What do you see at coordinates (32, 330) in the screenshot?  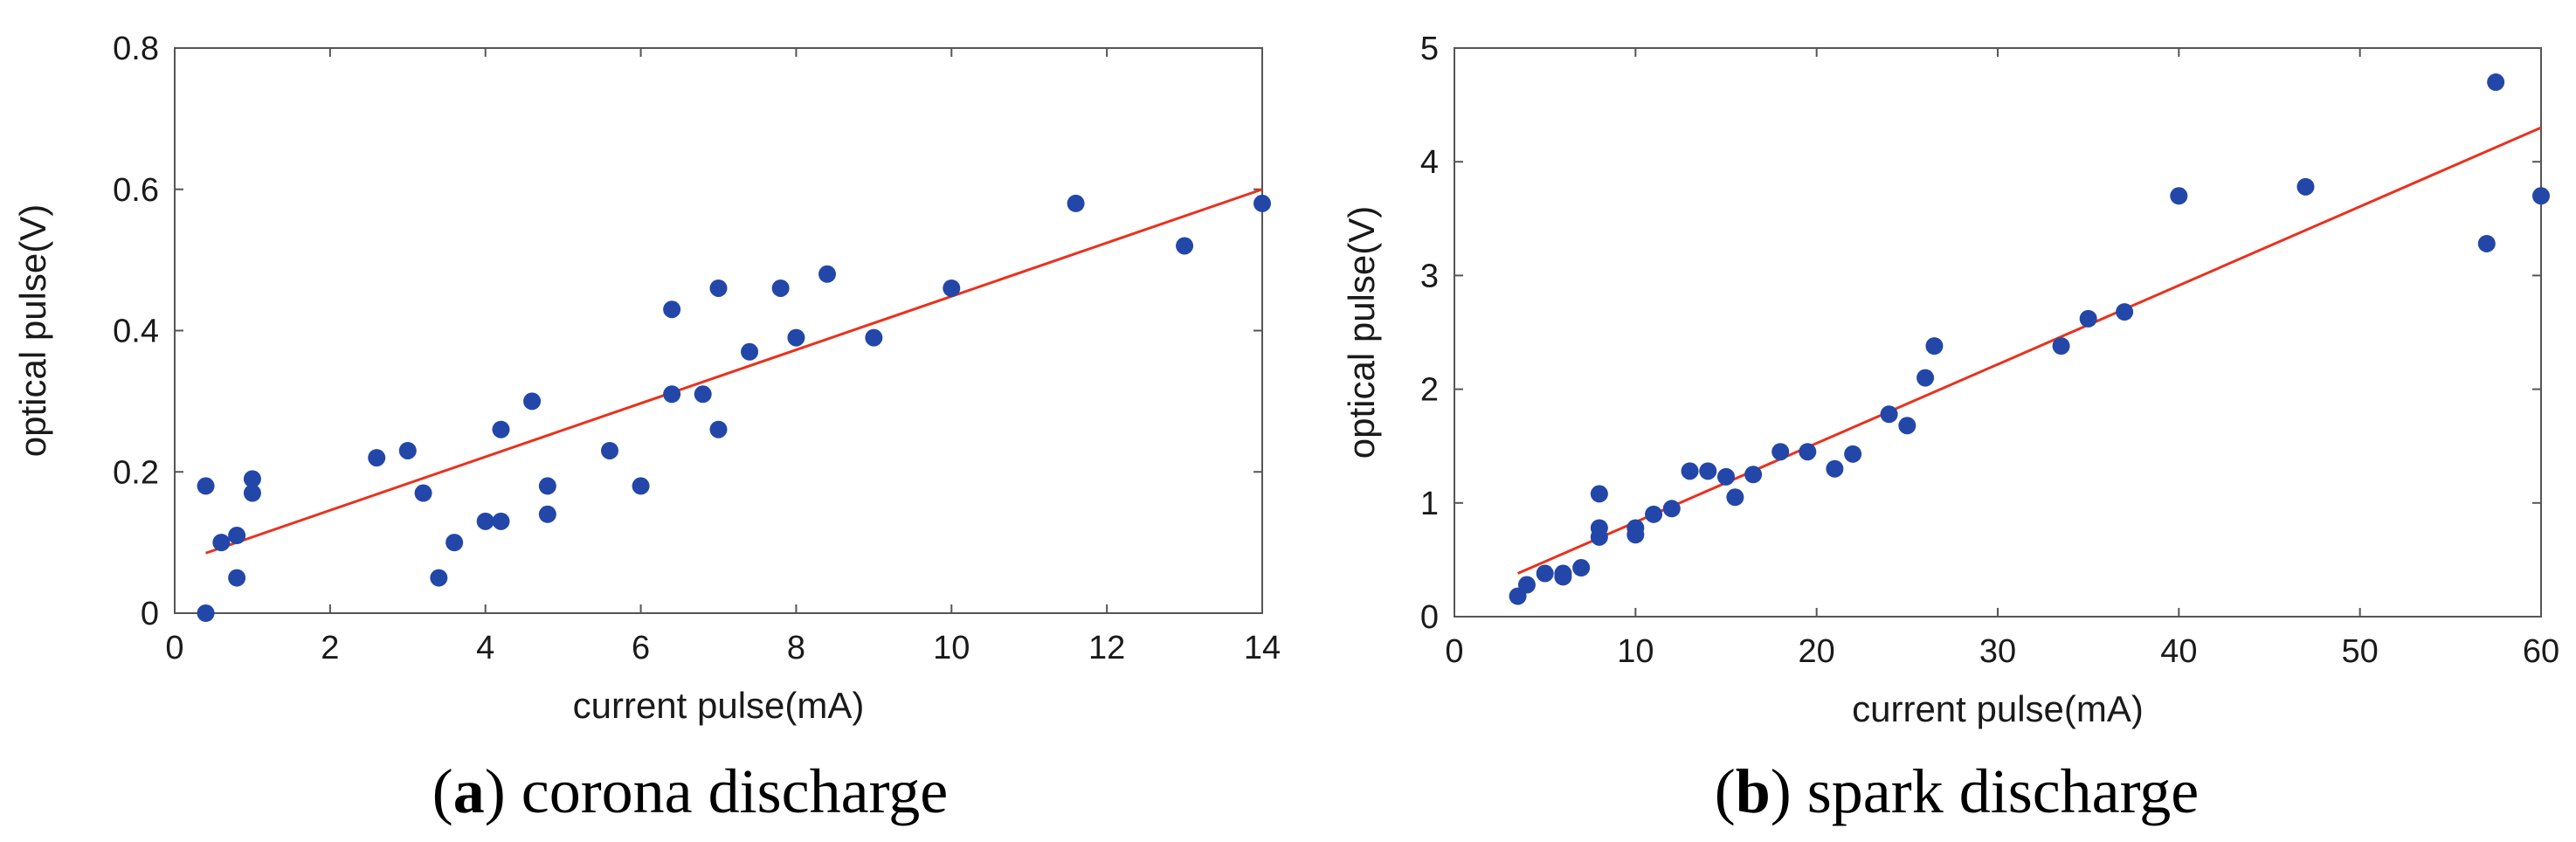 I see `panel-a-ylabel: optical pulse(V)` at bounding box center [32, 330].